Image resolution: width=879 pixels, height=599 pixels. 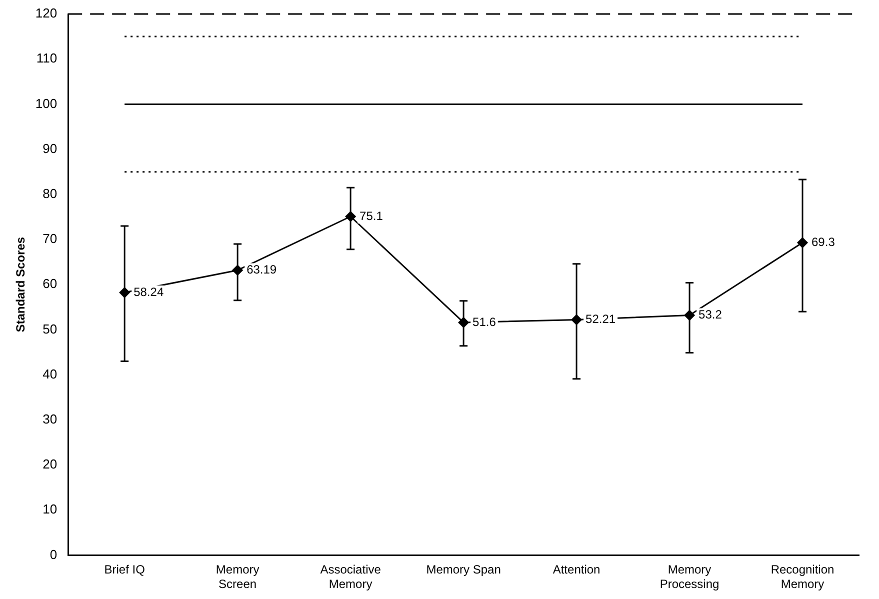 What do you see at coordinates (54, 554) in the screenshot?
I see `y-tick-label: 0` at bounding box center [54, 554].